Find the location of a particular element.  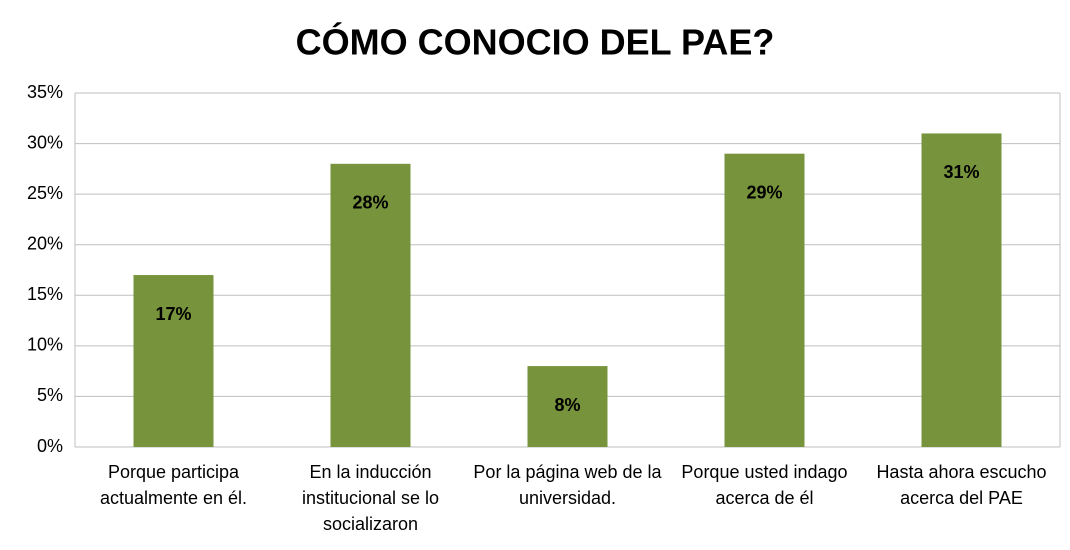

y-tick-label: 0% is located at coordinates (50, 446).